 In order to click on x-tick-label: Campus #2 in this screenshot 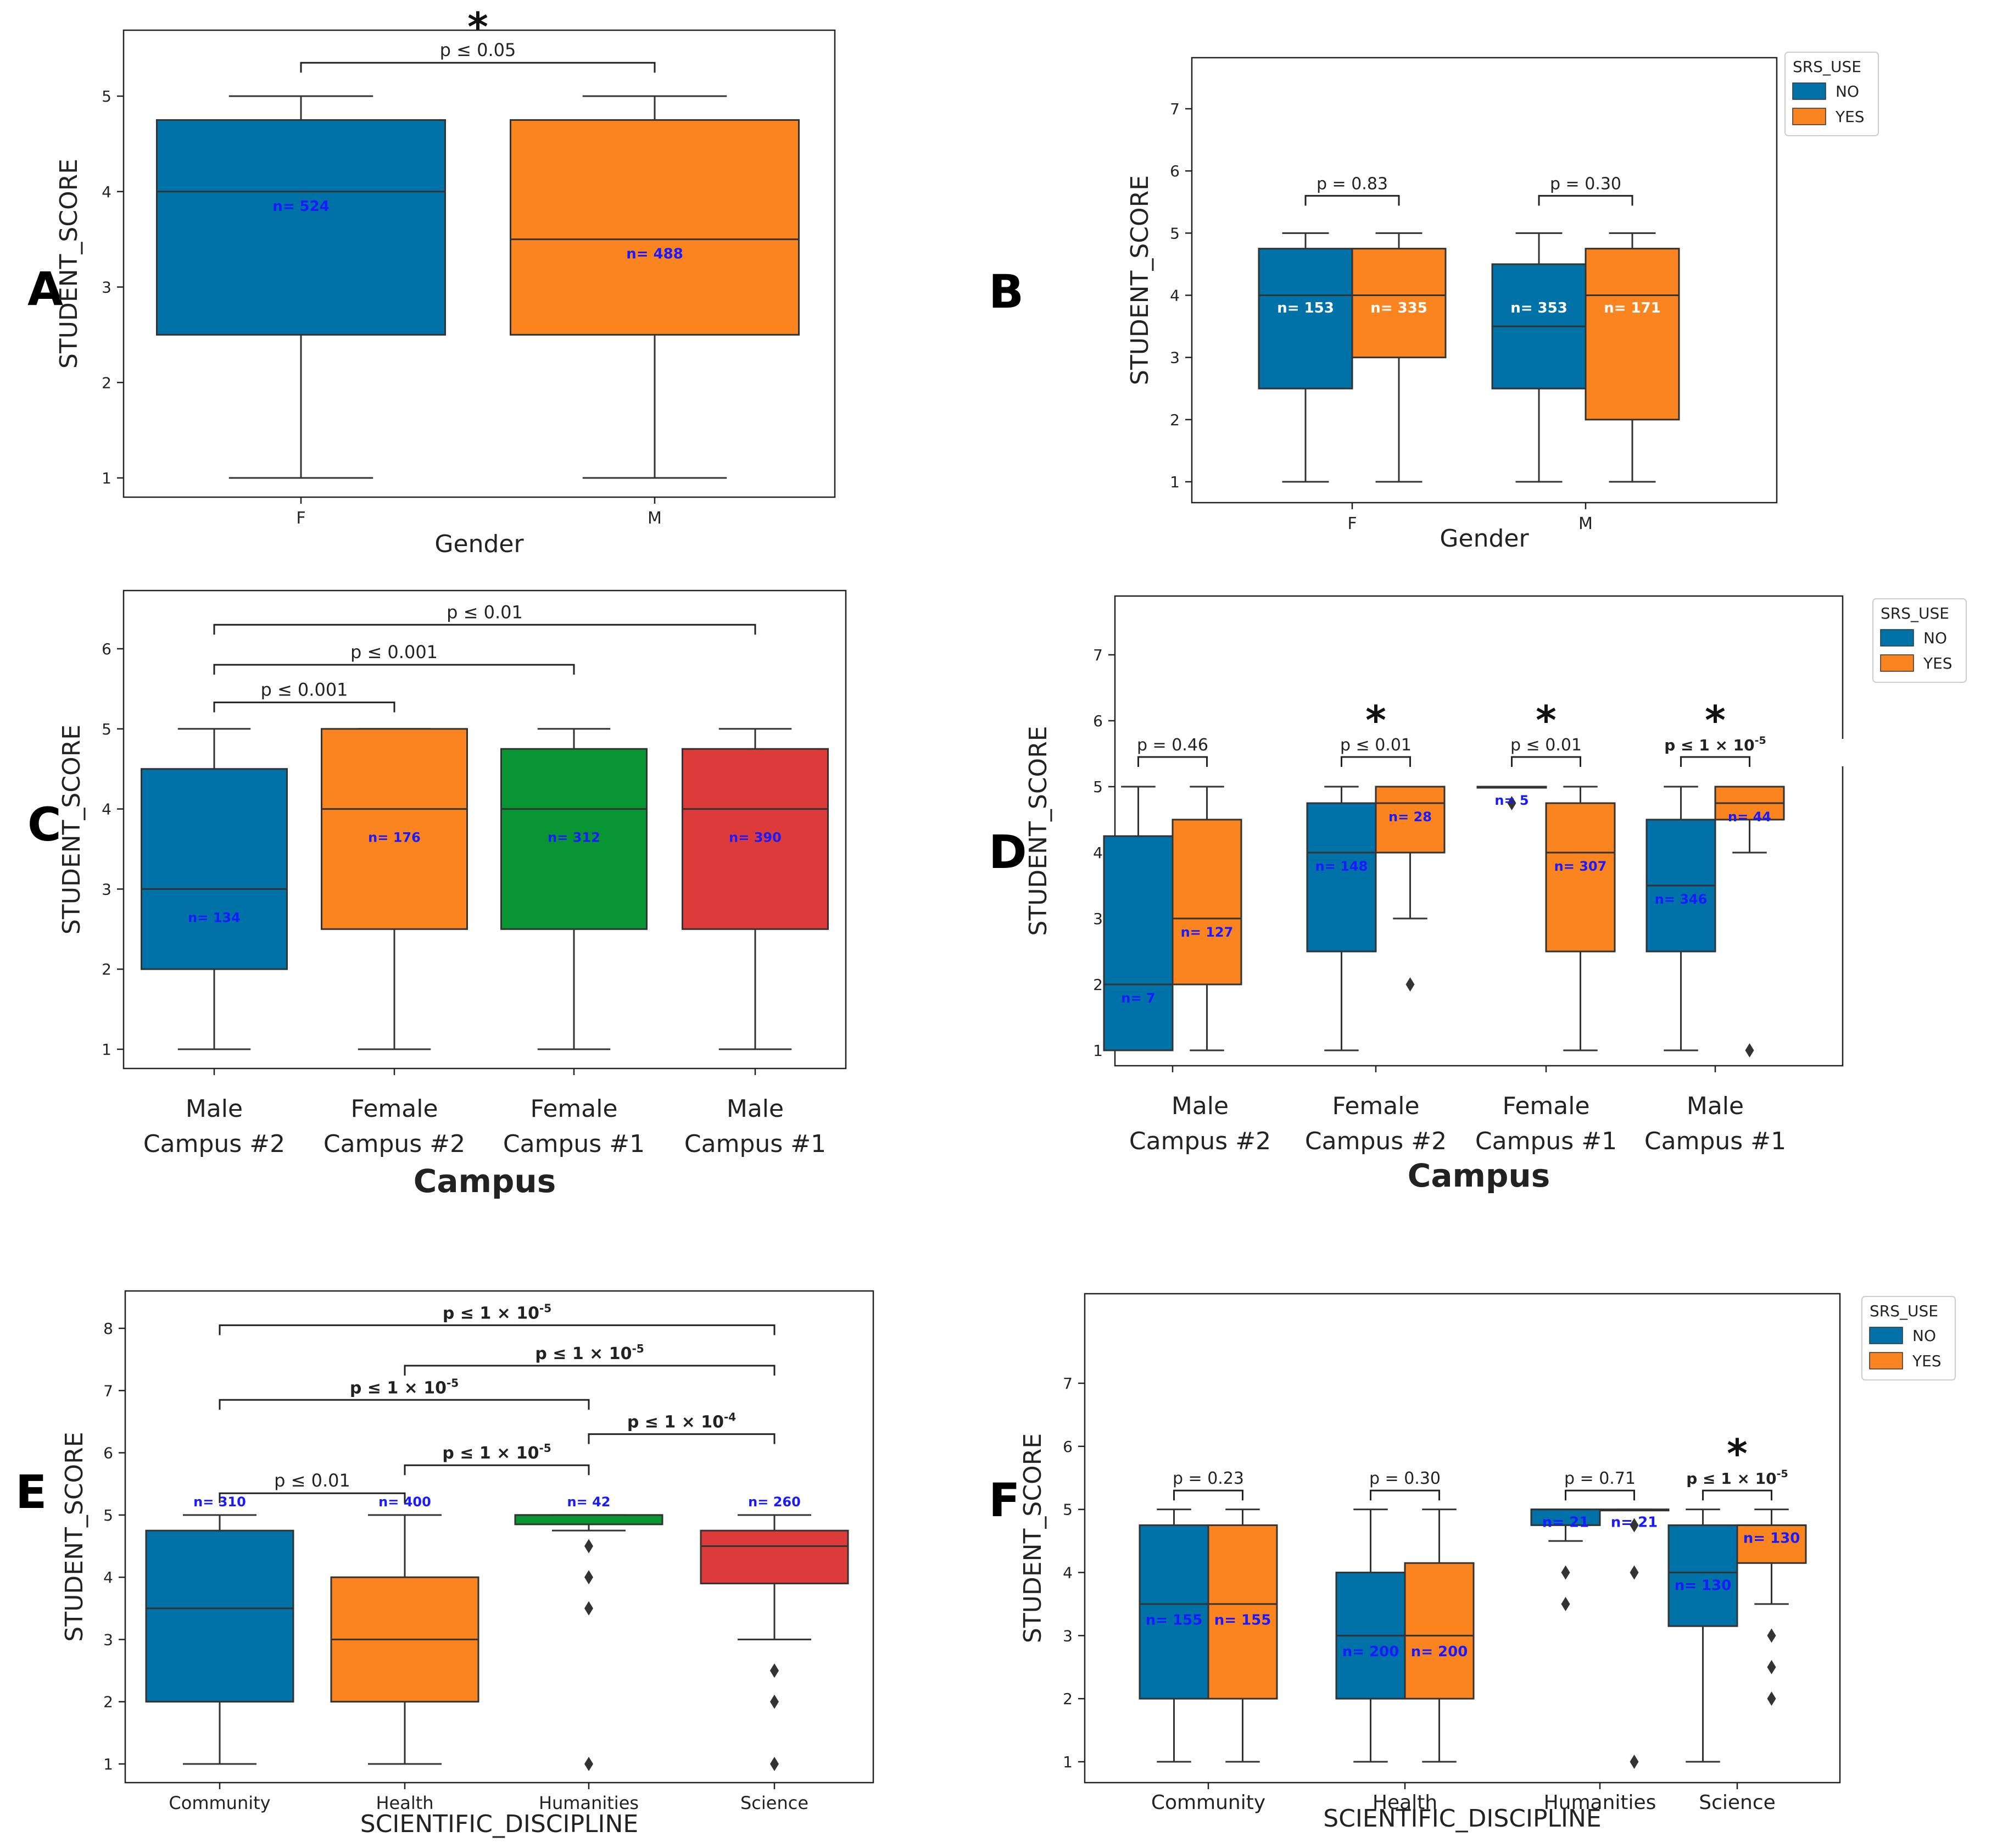, I will do `click(394, 1144)`.